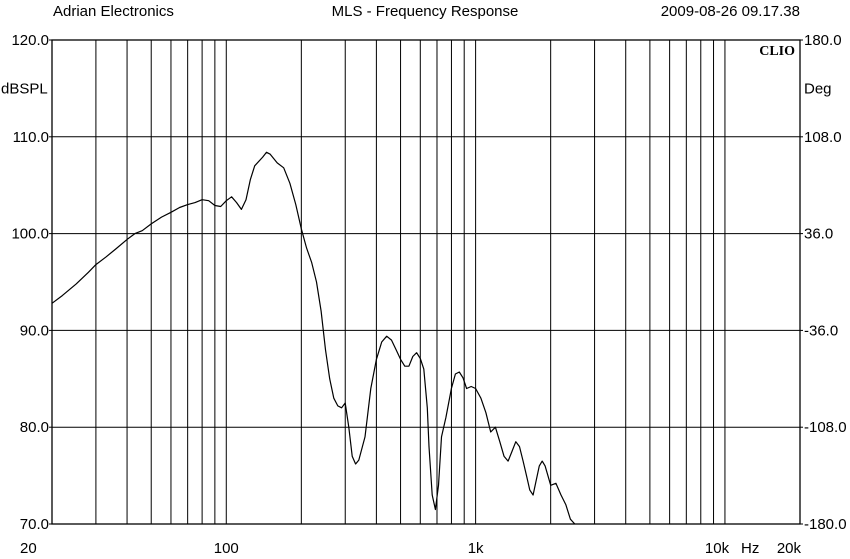  I want to click on y-tick-label: 90.0, so click(34, 330).